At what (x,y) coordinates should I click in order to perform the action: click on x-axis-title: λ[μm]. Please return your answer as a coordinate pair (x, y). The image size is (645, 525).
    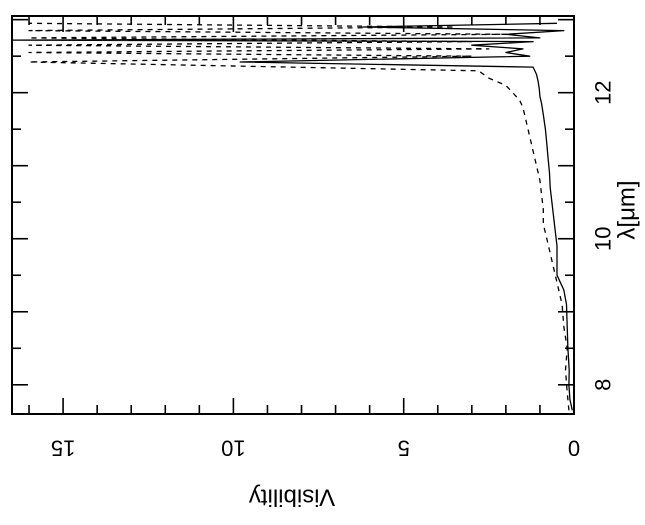
    Looking at the image, I should click on (627, 209).